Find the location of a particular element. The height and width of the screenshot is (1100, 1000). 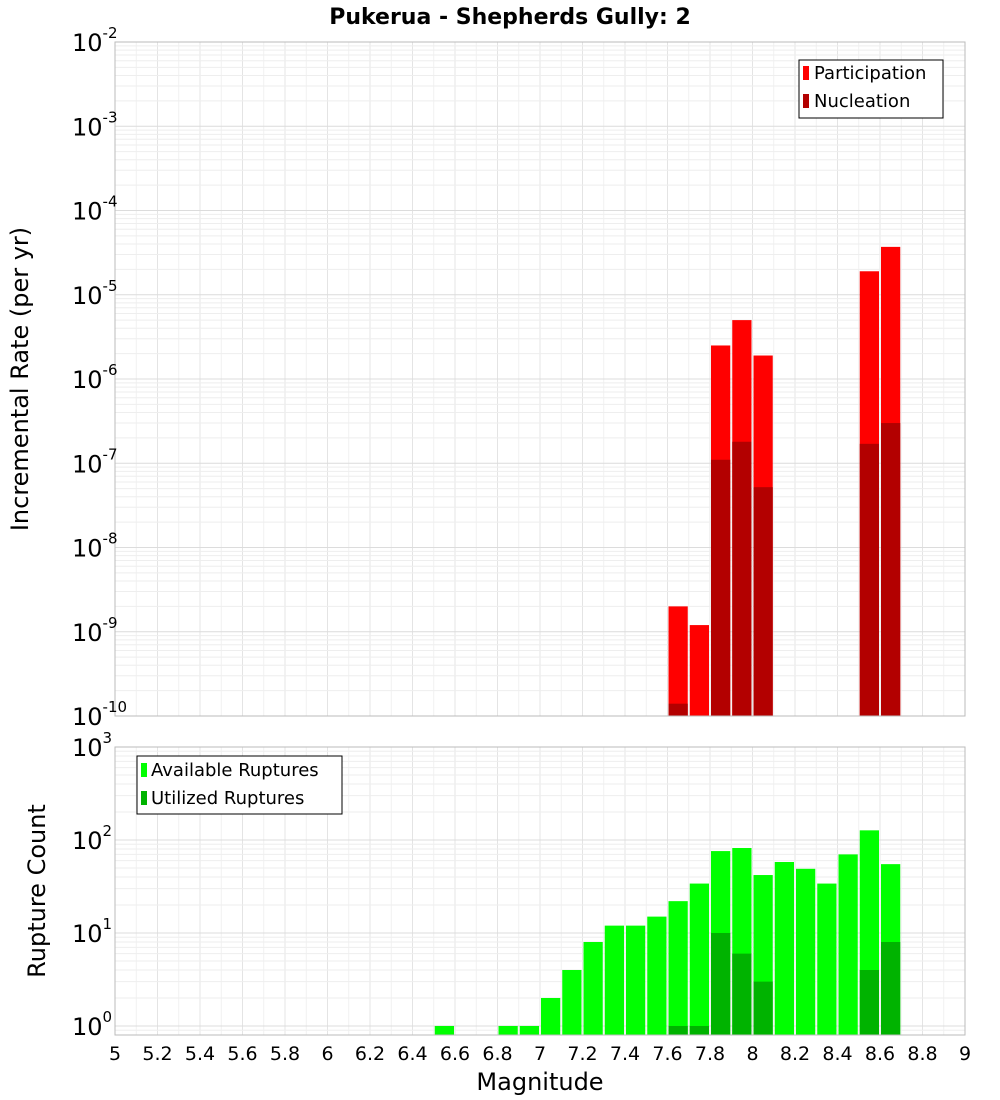

bottom-y-tick-label: 10³ is located at coordinates (92, 745).